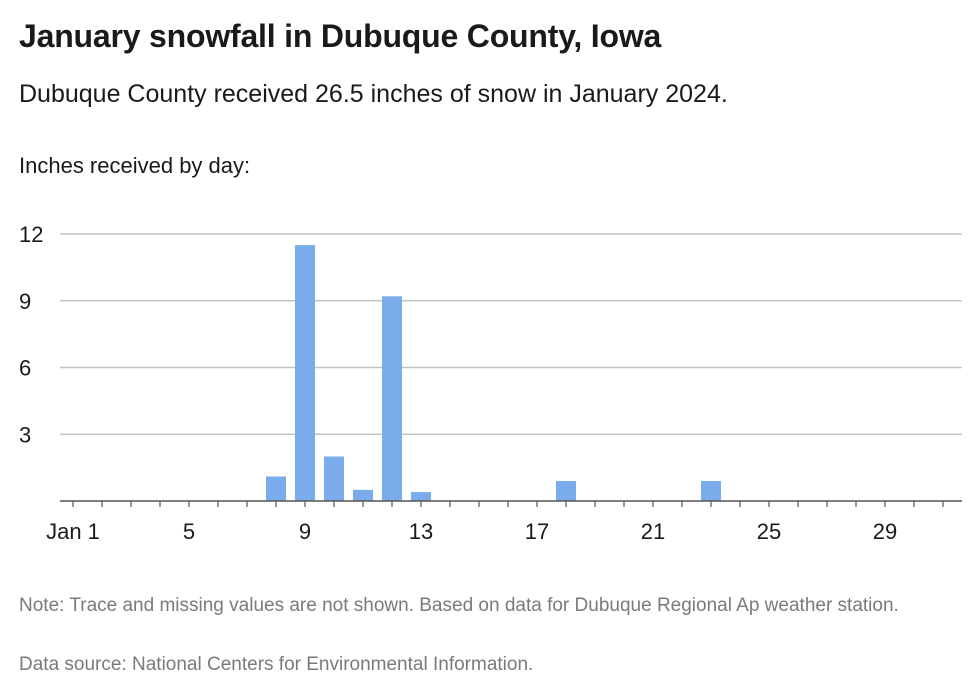  What do you see at coordinates (885, 531) in the screenshot?
I see `x-tick-label-29: 29` at bounding box center [885, 531].